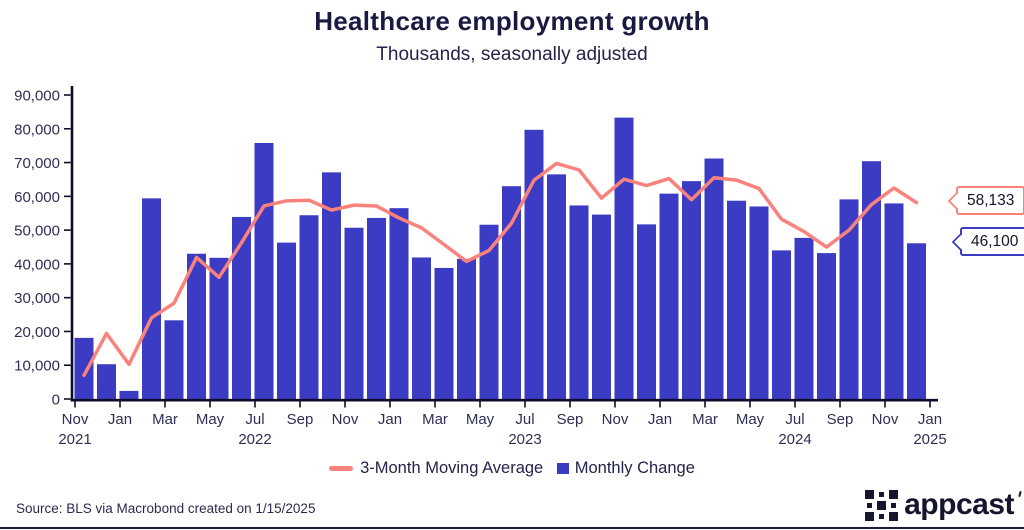  What do you see at coordinates (995, 241) in the screenshot?
I see `monthly-change-value: 46,100` at bounding box center [995, 241].